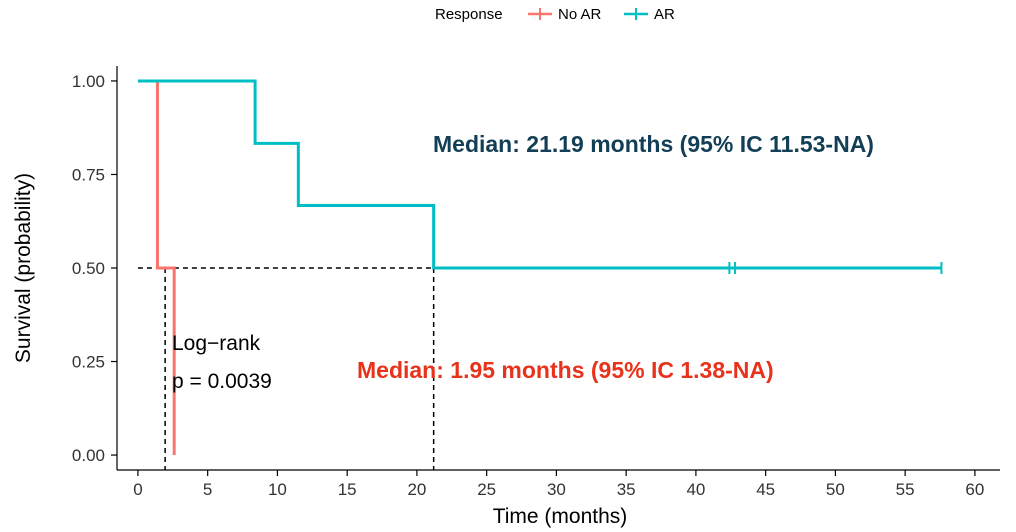 This screenshot has height=532, width=1016. What do you see at coordinates (23, 268) in the screenshot?
I see `y-axis-title: Survival (probability)` at bounding box center [23, 268].